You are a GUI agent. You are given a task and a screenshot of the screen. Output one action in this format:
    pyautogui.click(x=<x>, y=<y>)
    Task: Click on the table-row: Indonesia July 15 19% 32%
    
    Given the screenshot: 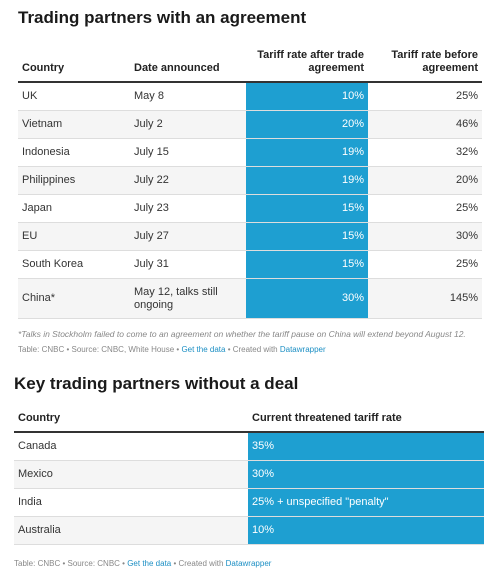 What is the action you would take?
    pyautogui.click(x=250, y=152)
    